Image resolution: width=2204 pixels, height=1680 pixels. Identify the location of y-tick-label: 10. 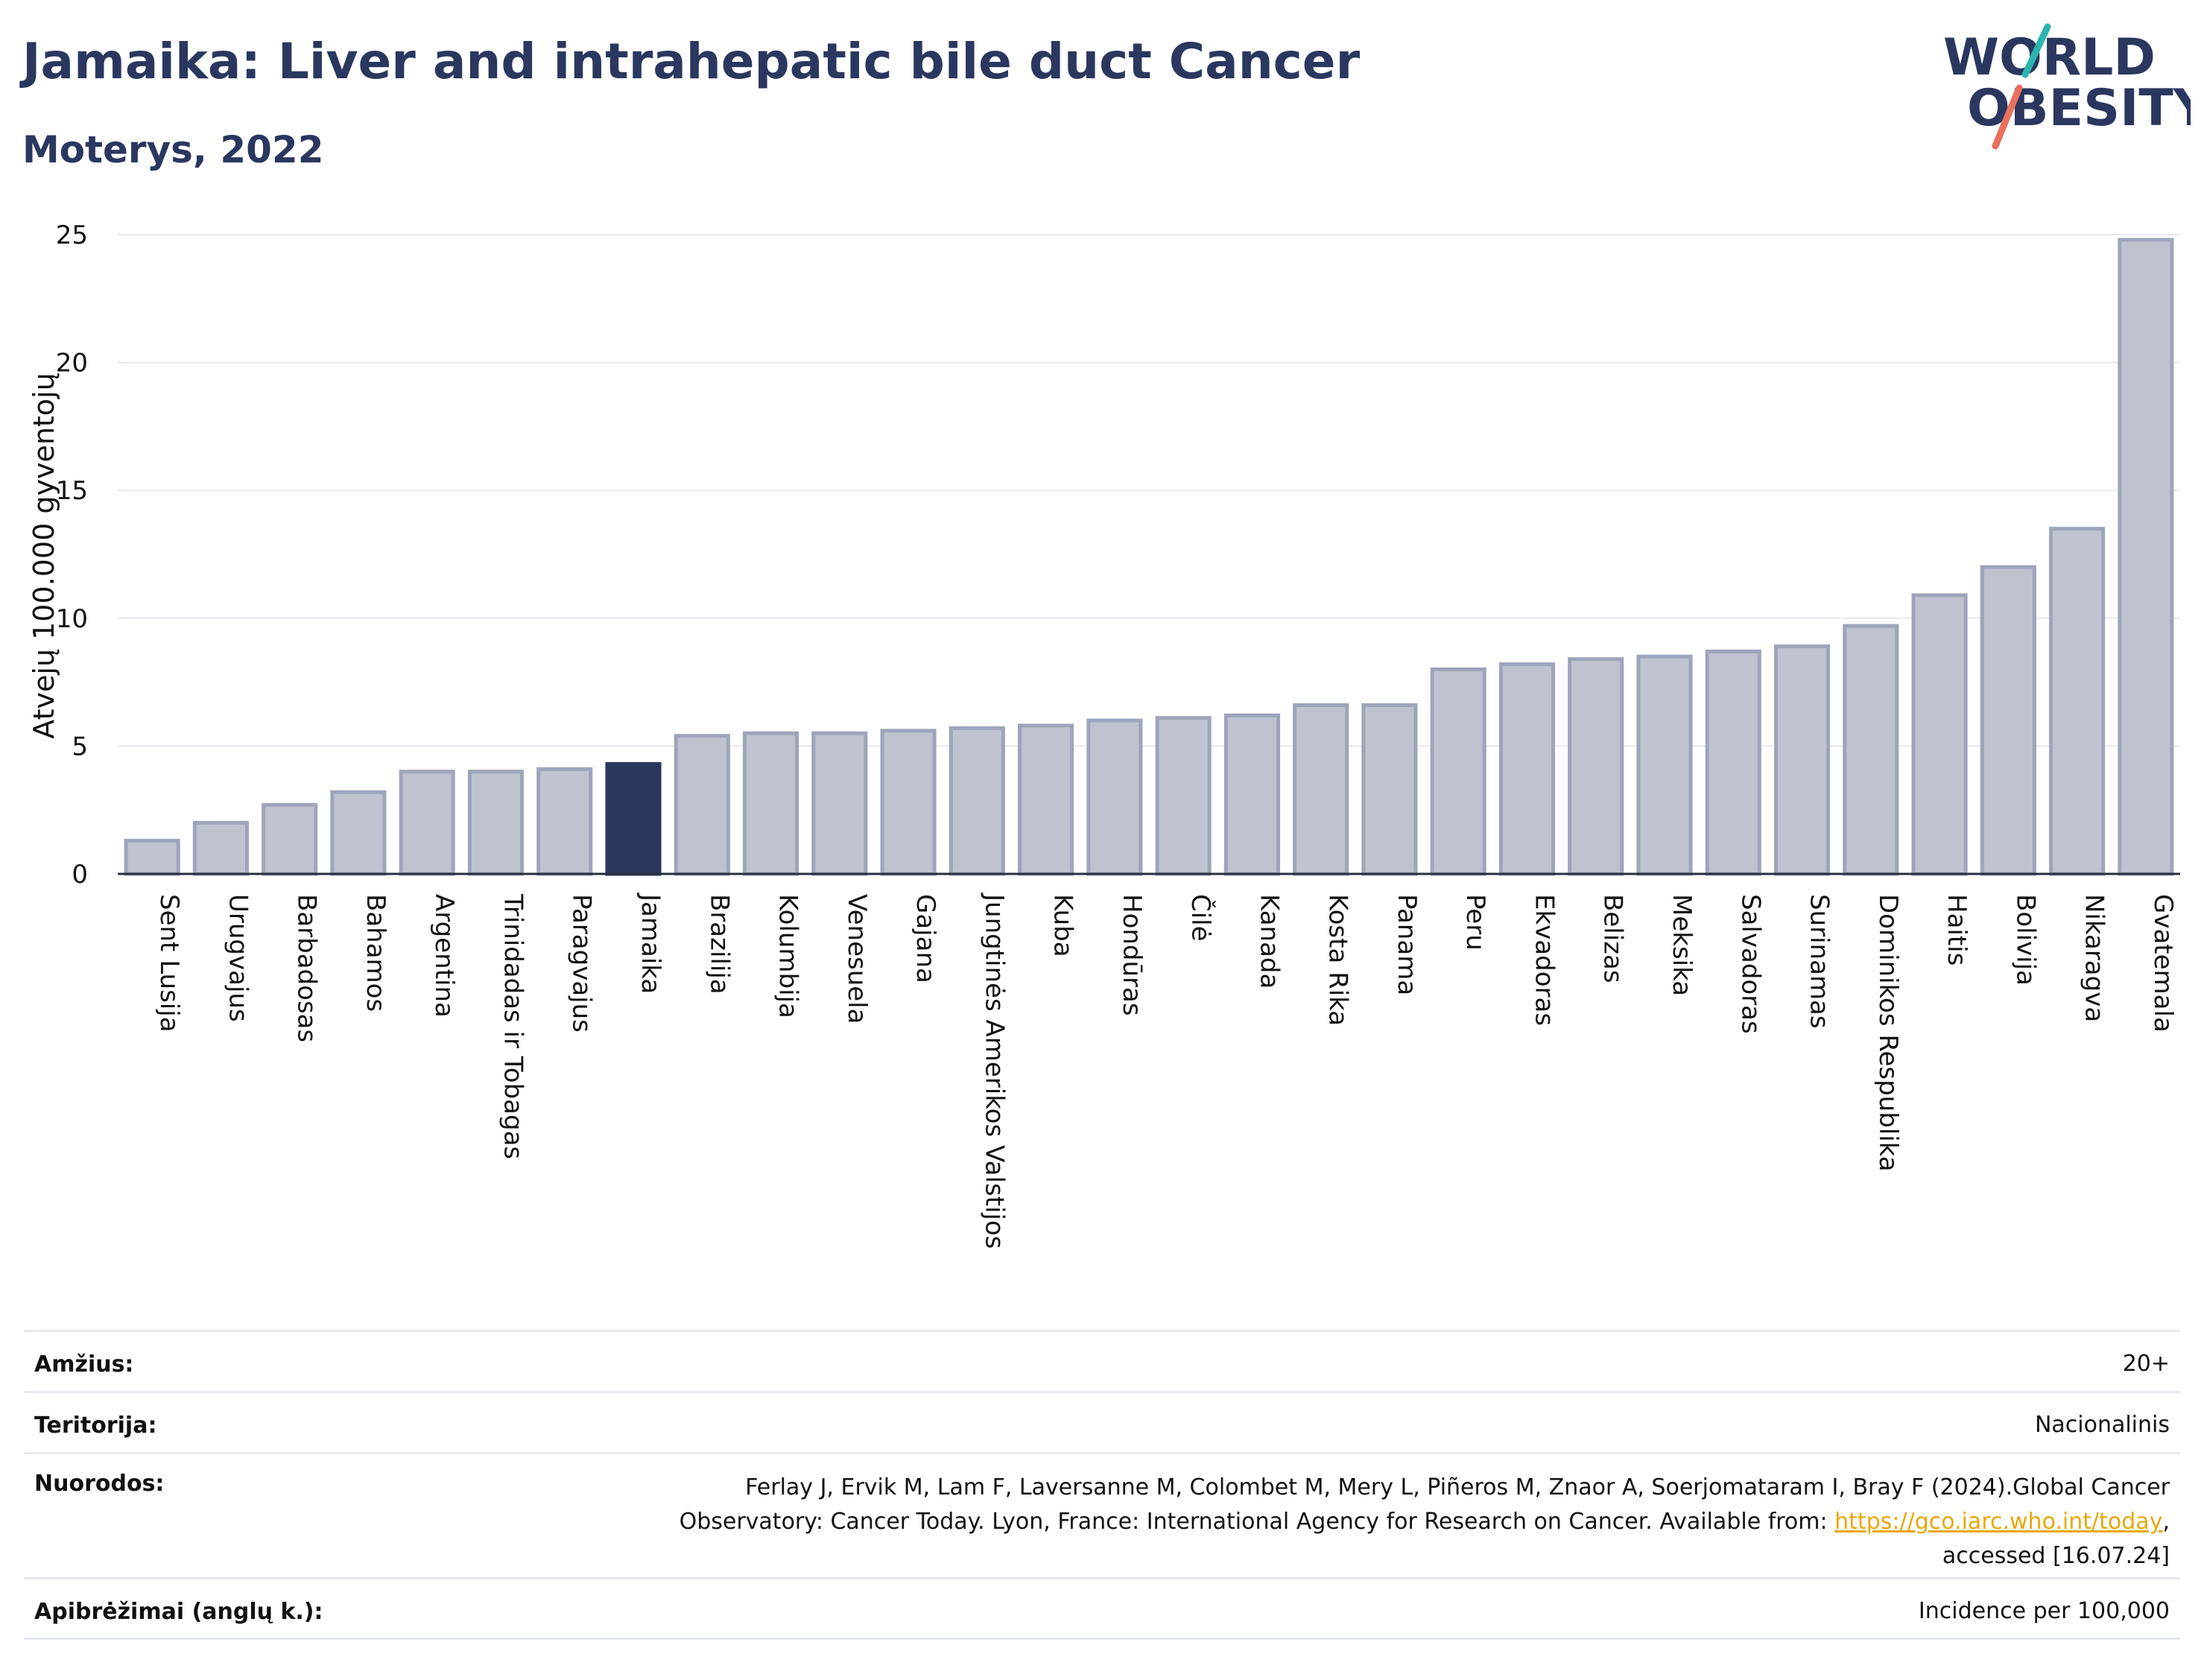
(72, 619).